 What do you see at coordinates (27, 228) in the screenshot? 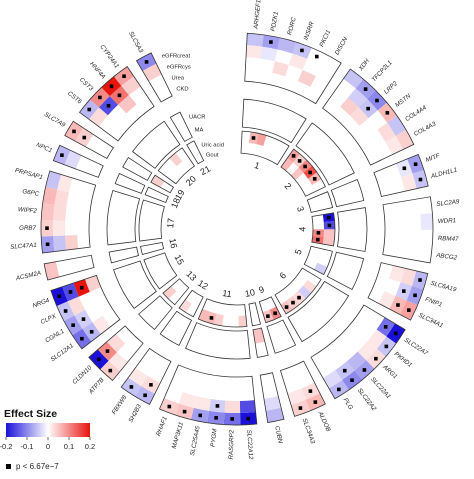
I see `gene-label: GRB7` at bounding box center [27, 228].